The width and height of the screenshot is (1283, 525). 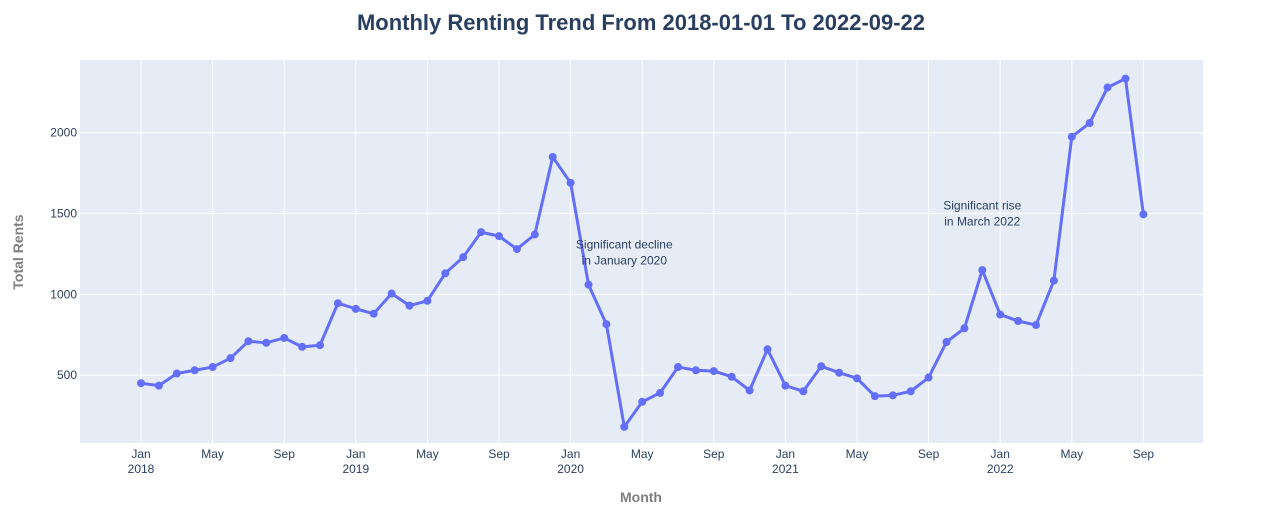 What do you see at coordinates (570, 469) in the screenshot?
I see `x-tick-year: 2020` at bounding box center [570, 469].